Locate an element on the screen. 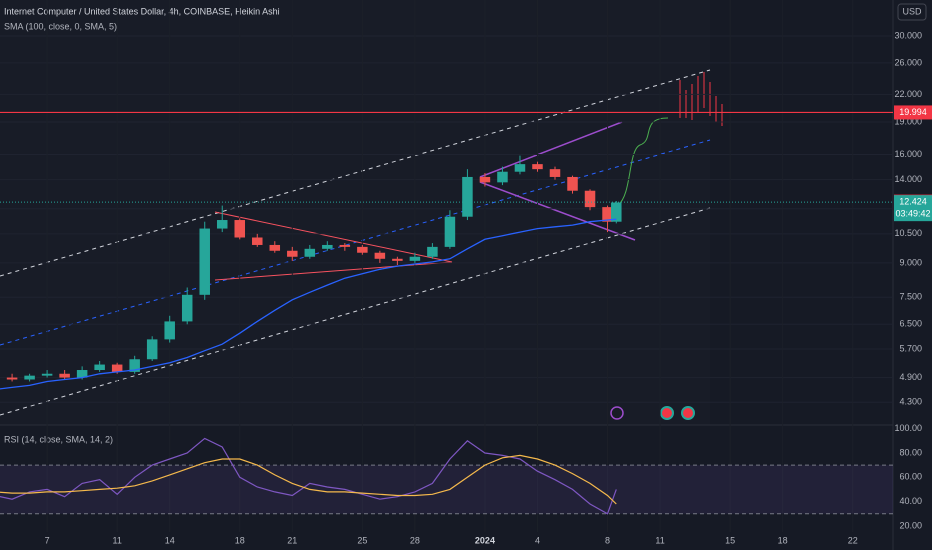 This screenshot has width=932, height=550. y-tick-label: 6.500 is located at coordinates (910, 324).